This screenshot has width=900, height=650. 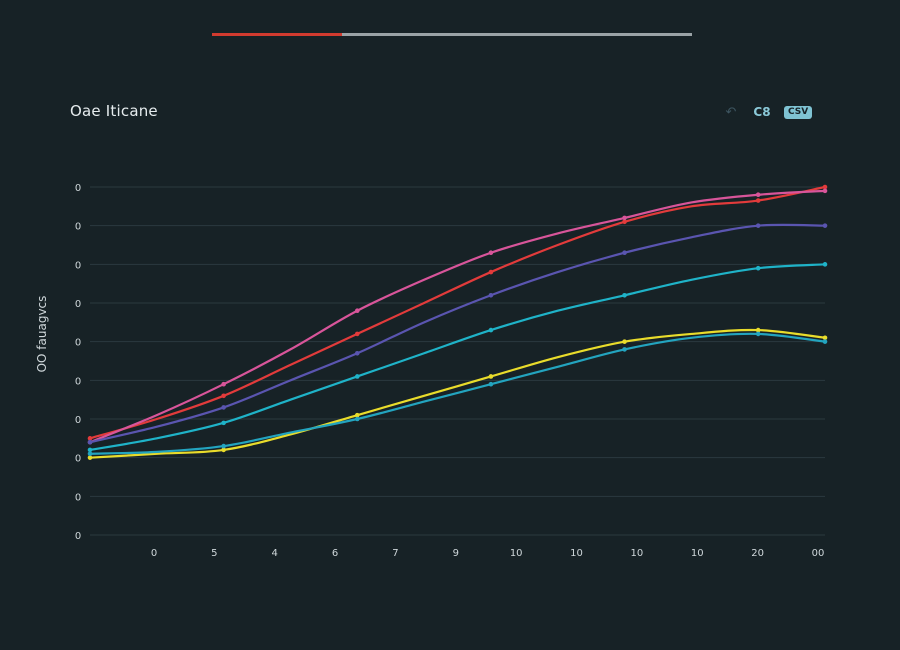 I want to click on progress-fill, so click(x=277, y=34).